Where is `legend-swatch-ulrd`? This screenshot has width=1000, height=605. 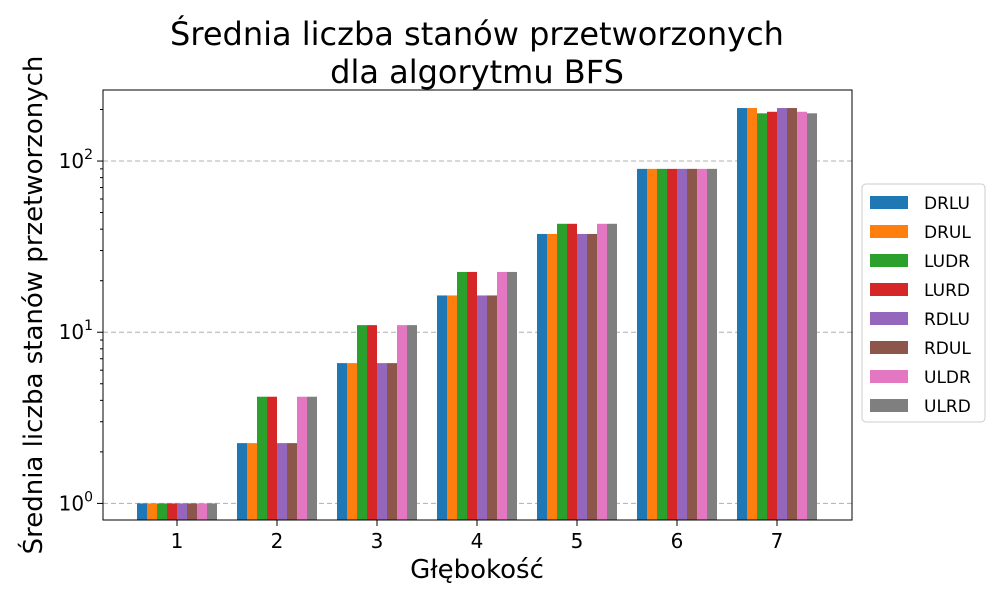
legend-swatch-ulrd is located at coordinates (889, 405).